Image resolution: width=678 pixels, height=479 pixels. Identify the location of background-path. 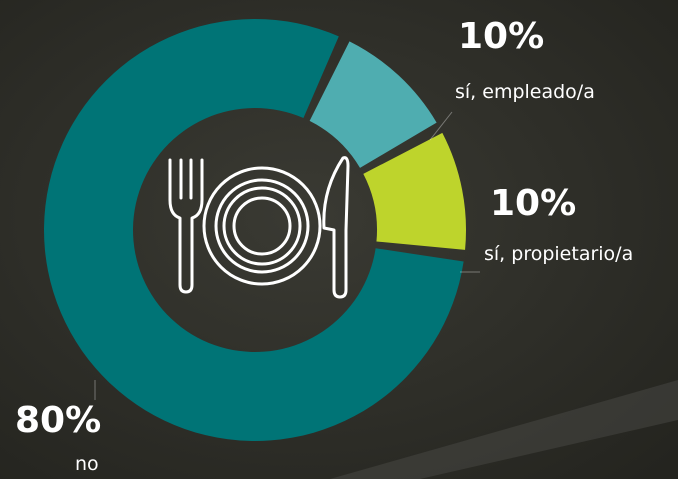
(504, 429).